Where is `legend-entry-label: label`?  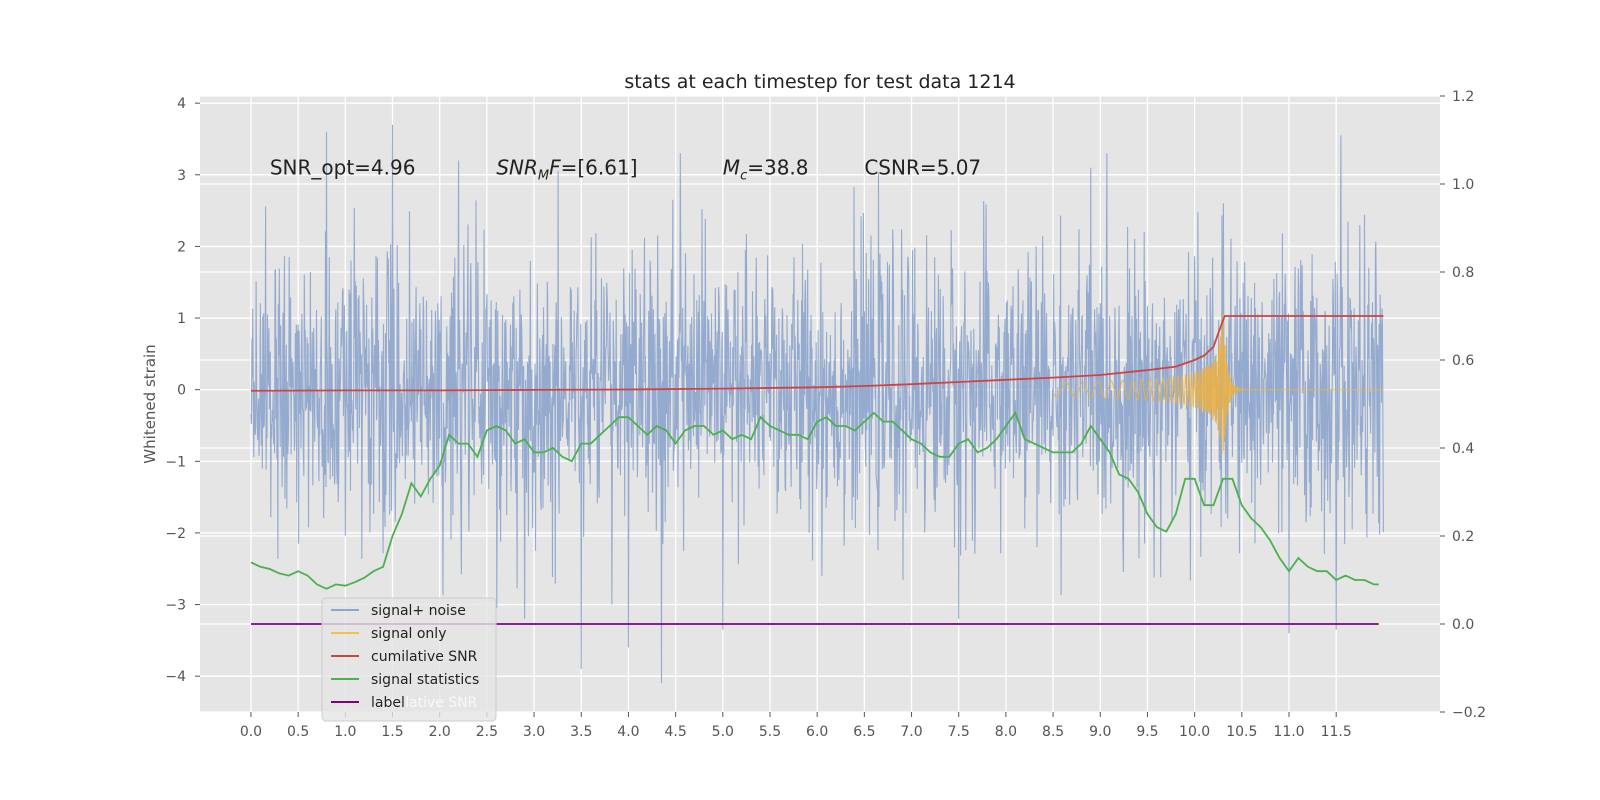
legend-entry-label: label is located at coordinates (388, 703).